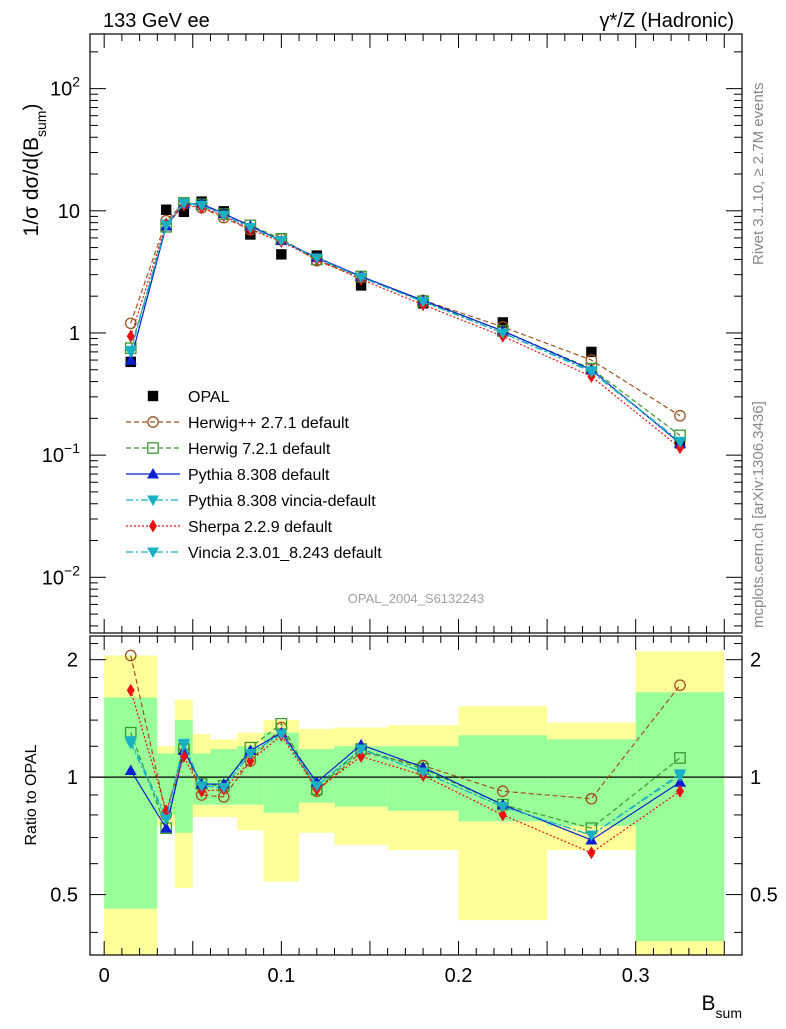  Describe the element at coordinates (69, 212) in the screenshot. I see `main-y-tick-label-3: 10` at that location.